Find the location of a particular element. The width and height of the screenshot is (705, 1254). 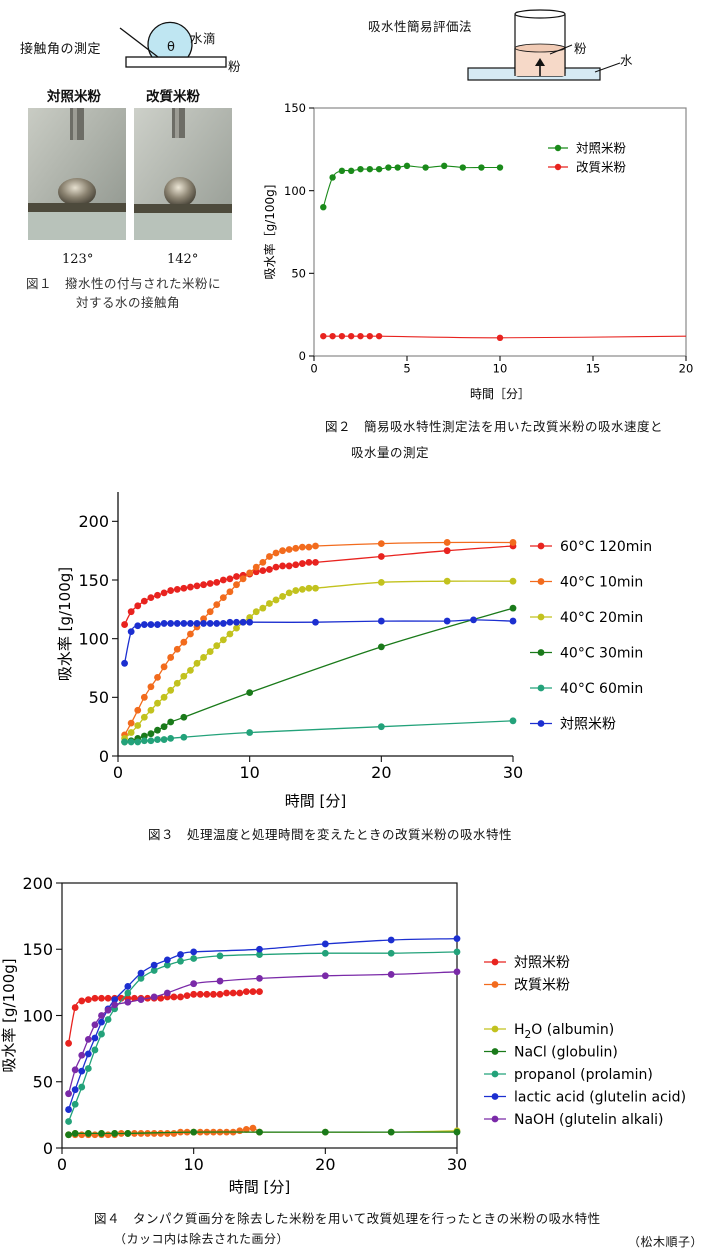

legend-item: 40°C 30min is located at coordinates (586, 654).